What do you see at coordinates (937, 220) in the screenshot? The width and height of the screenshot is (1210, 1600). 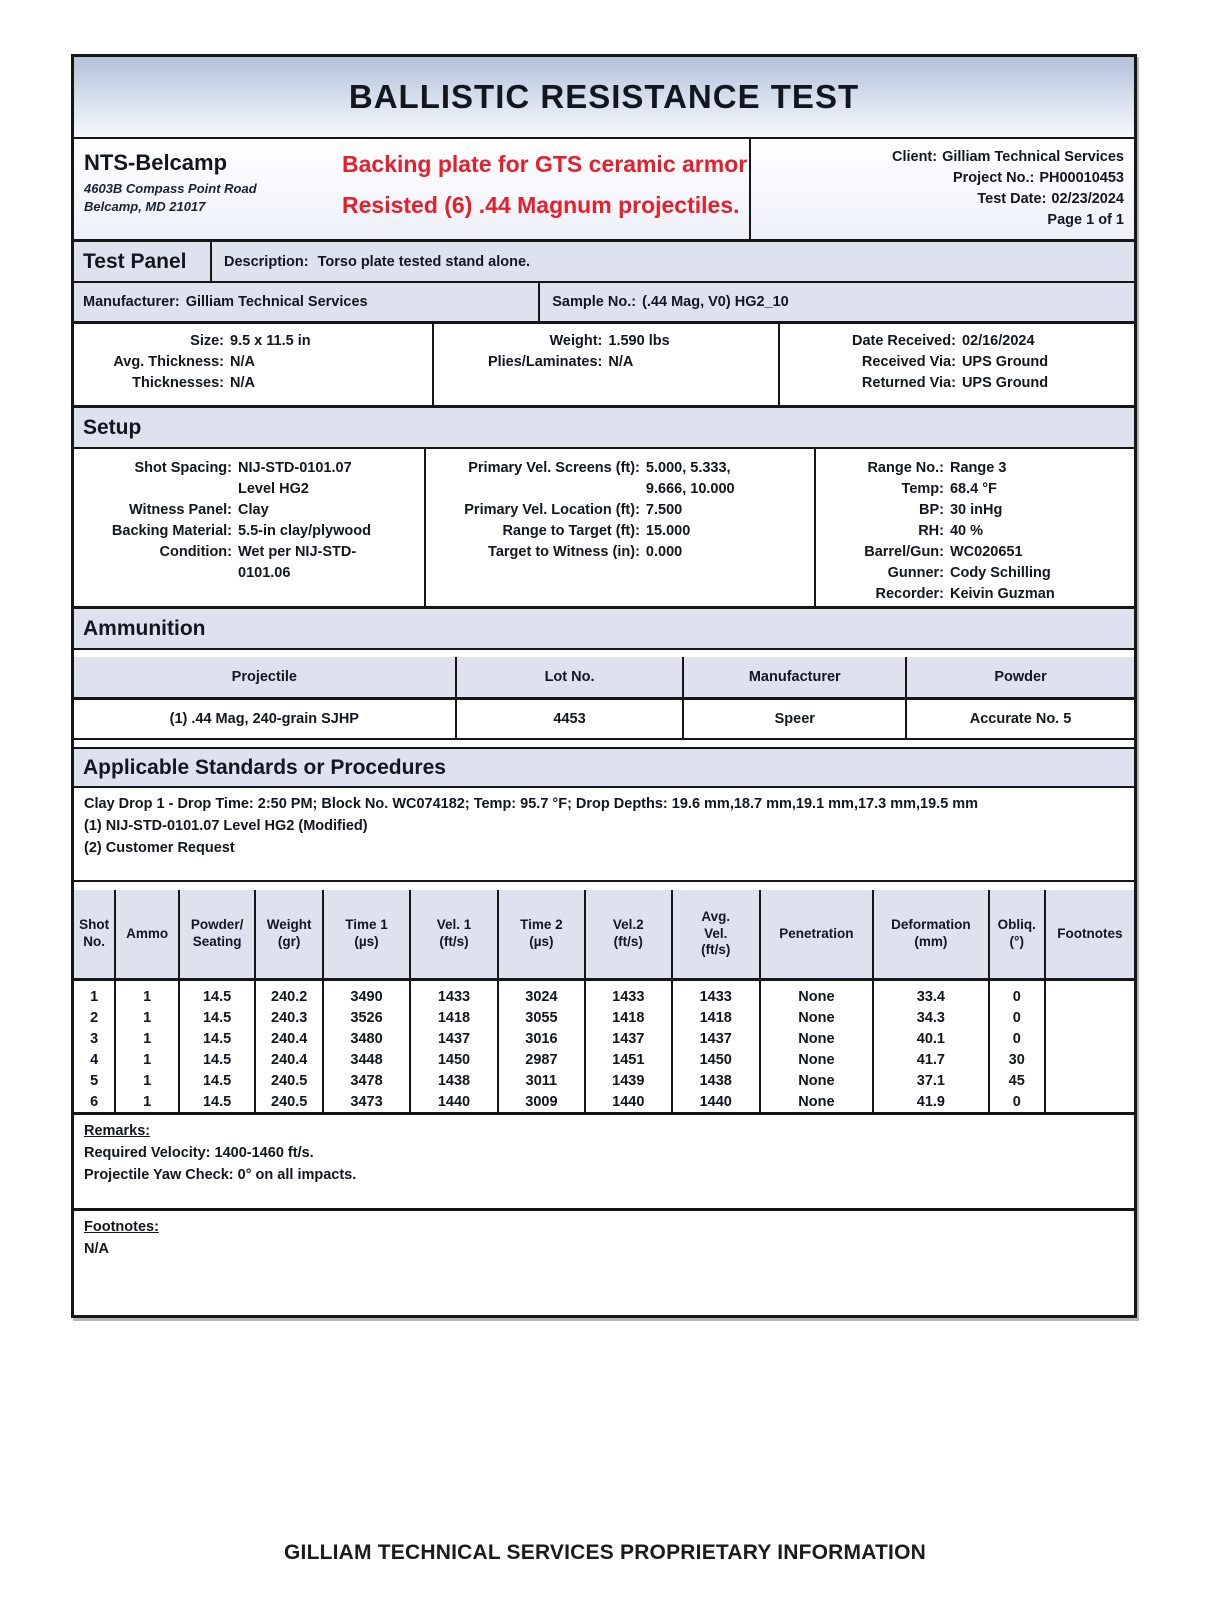 I see `field-row: Page 1 of 1` at bounding box center [937, 220].